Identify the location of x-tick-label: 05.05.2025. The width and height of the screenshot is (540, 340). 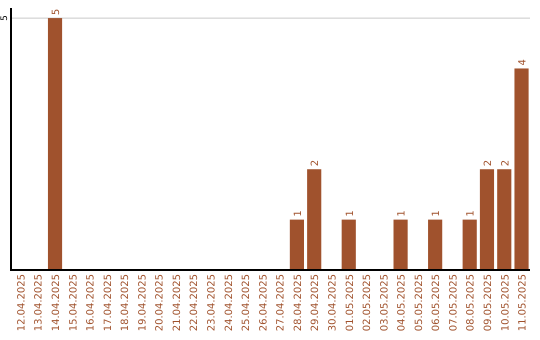
(419, 303).